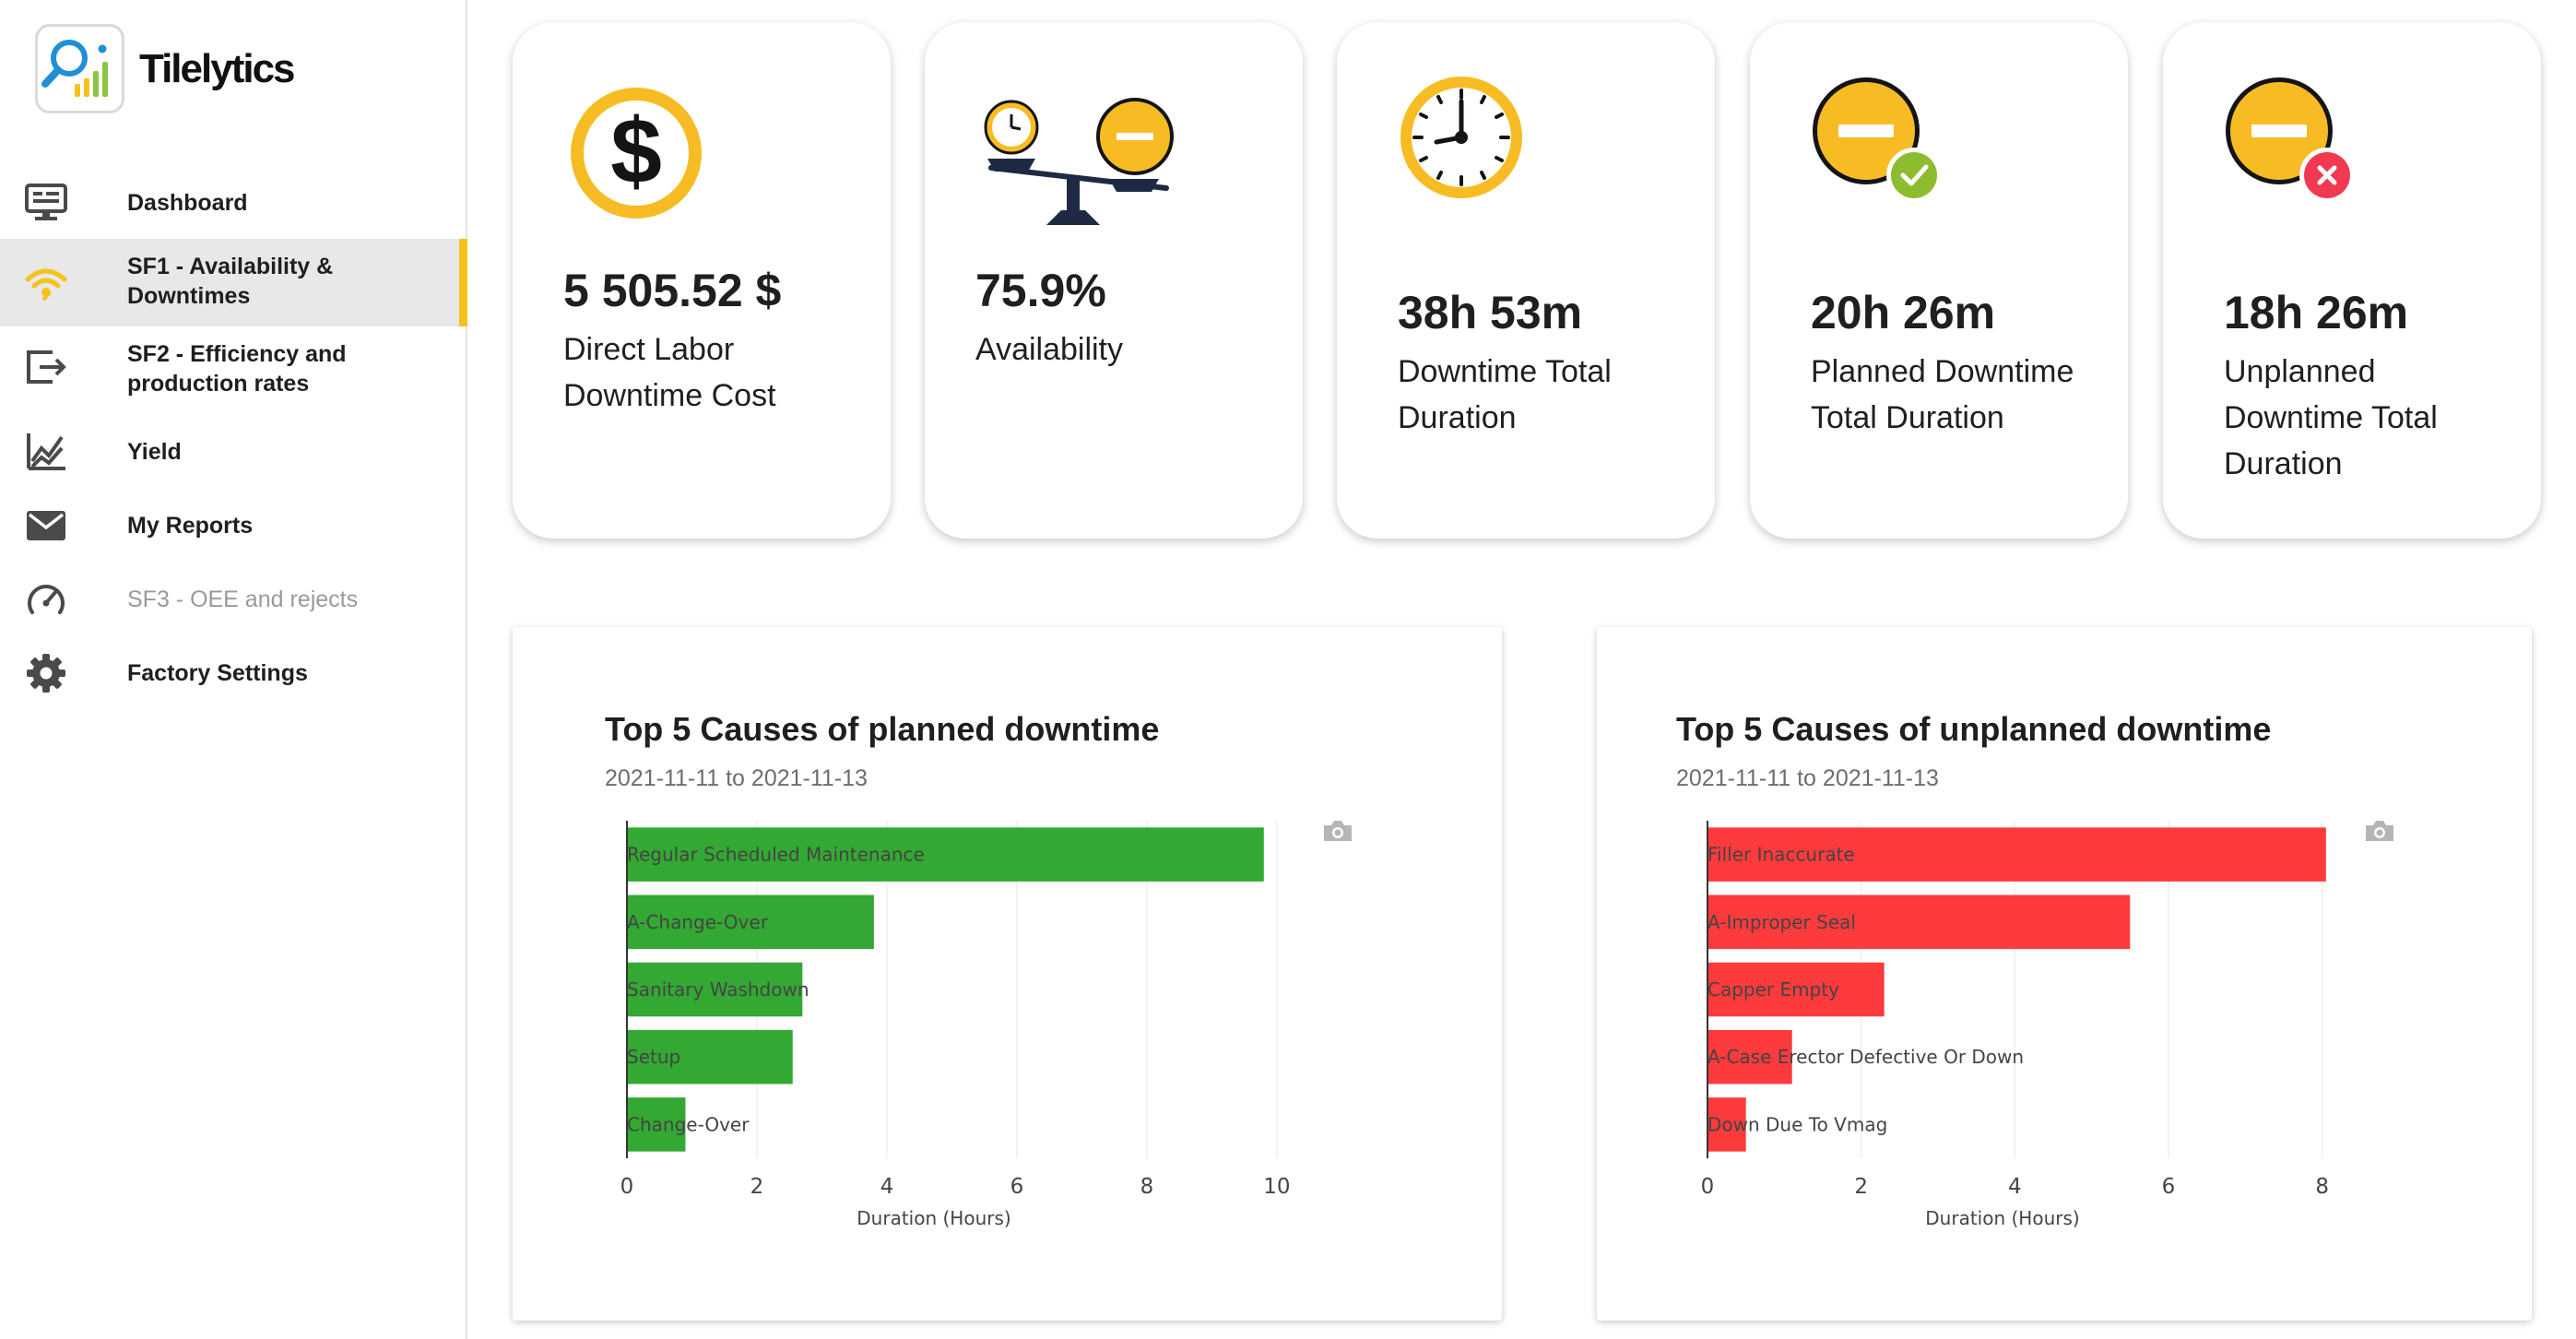 This screenshot has height=1339, width=2576. What do you see at coordinates (1505, 394) in the screenshot?
I see `kpi-label: Downtime Total Duration` at bounding box center [1505, 394].